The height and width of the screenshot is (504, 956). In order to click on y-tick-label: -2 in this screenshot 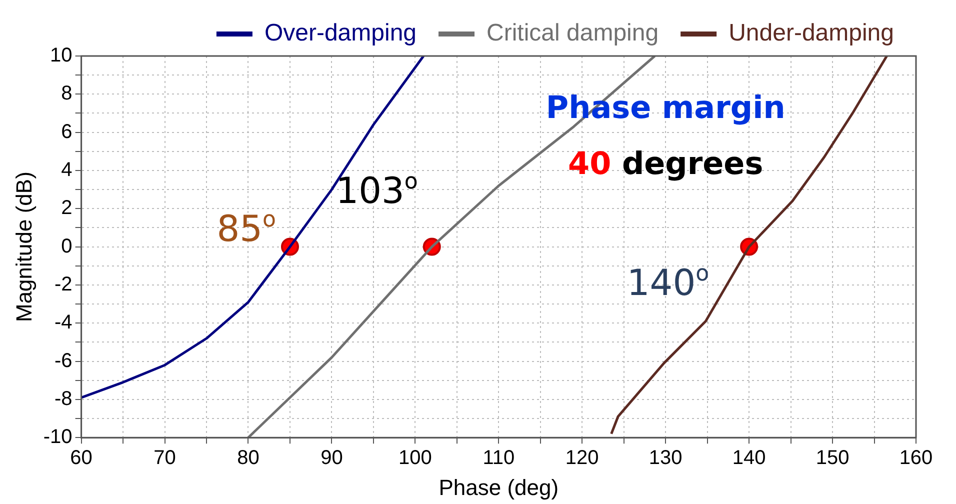, I will do `click(63, 284)`.